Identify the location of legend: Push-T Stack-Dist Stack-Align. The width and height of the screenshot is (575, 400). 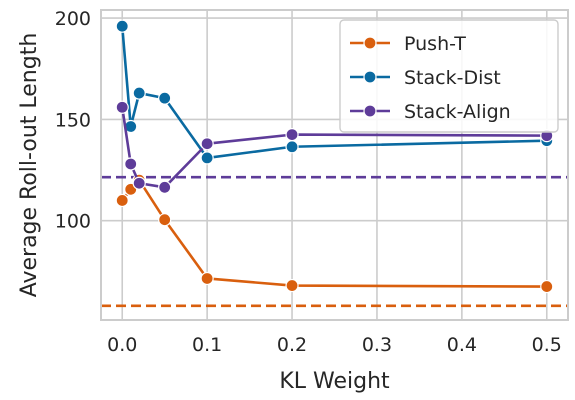
(449, 76).